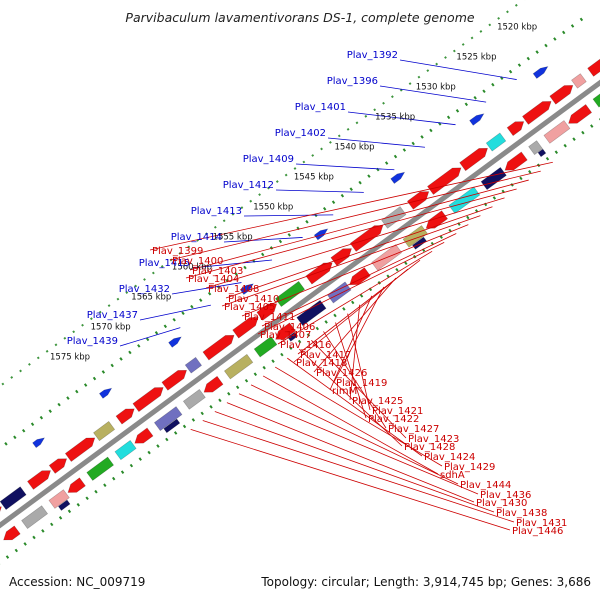 This screenshot has width=600, height=600. What do you see at coordinates (320, 107) in the screenshot?
I see `label-forward: Plav_1401` at bounding box center [320, 107].